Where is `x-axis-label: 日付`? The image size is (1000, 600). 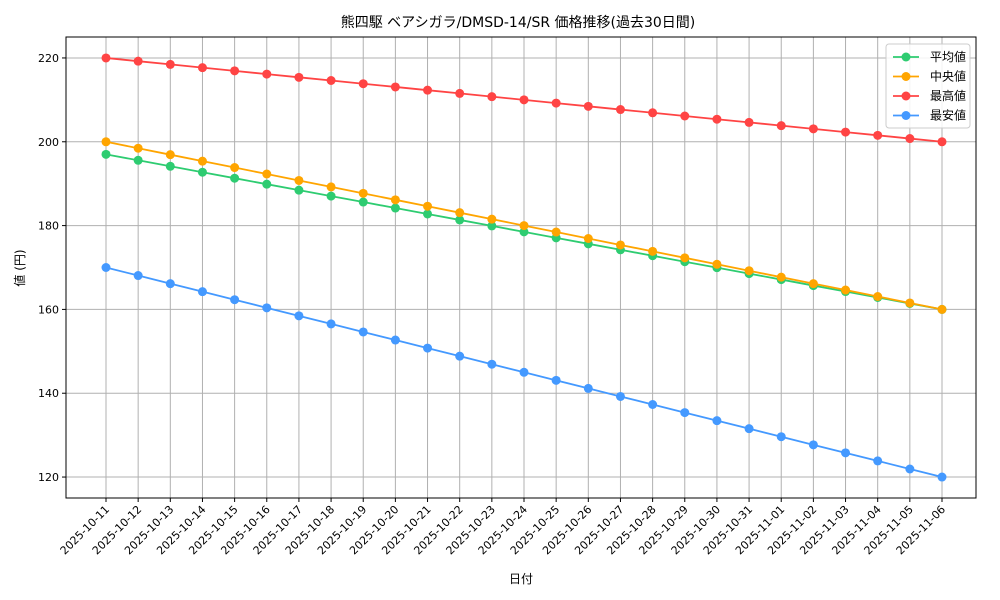
x-axis-label: 日付 is located at coordinates (521, 579).